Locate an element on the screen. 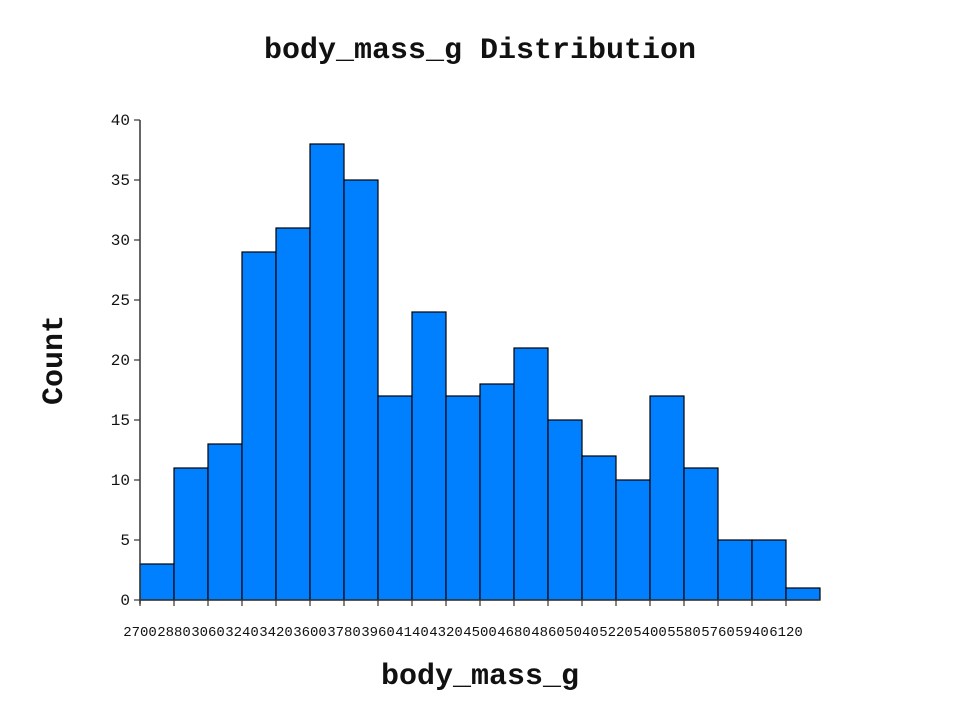  x-tick-label: 3960 is located at coordinates (378, 633).